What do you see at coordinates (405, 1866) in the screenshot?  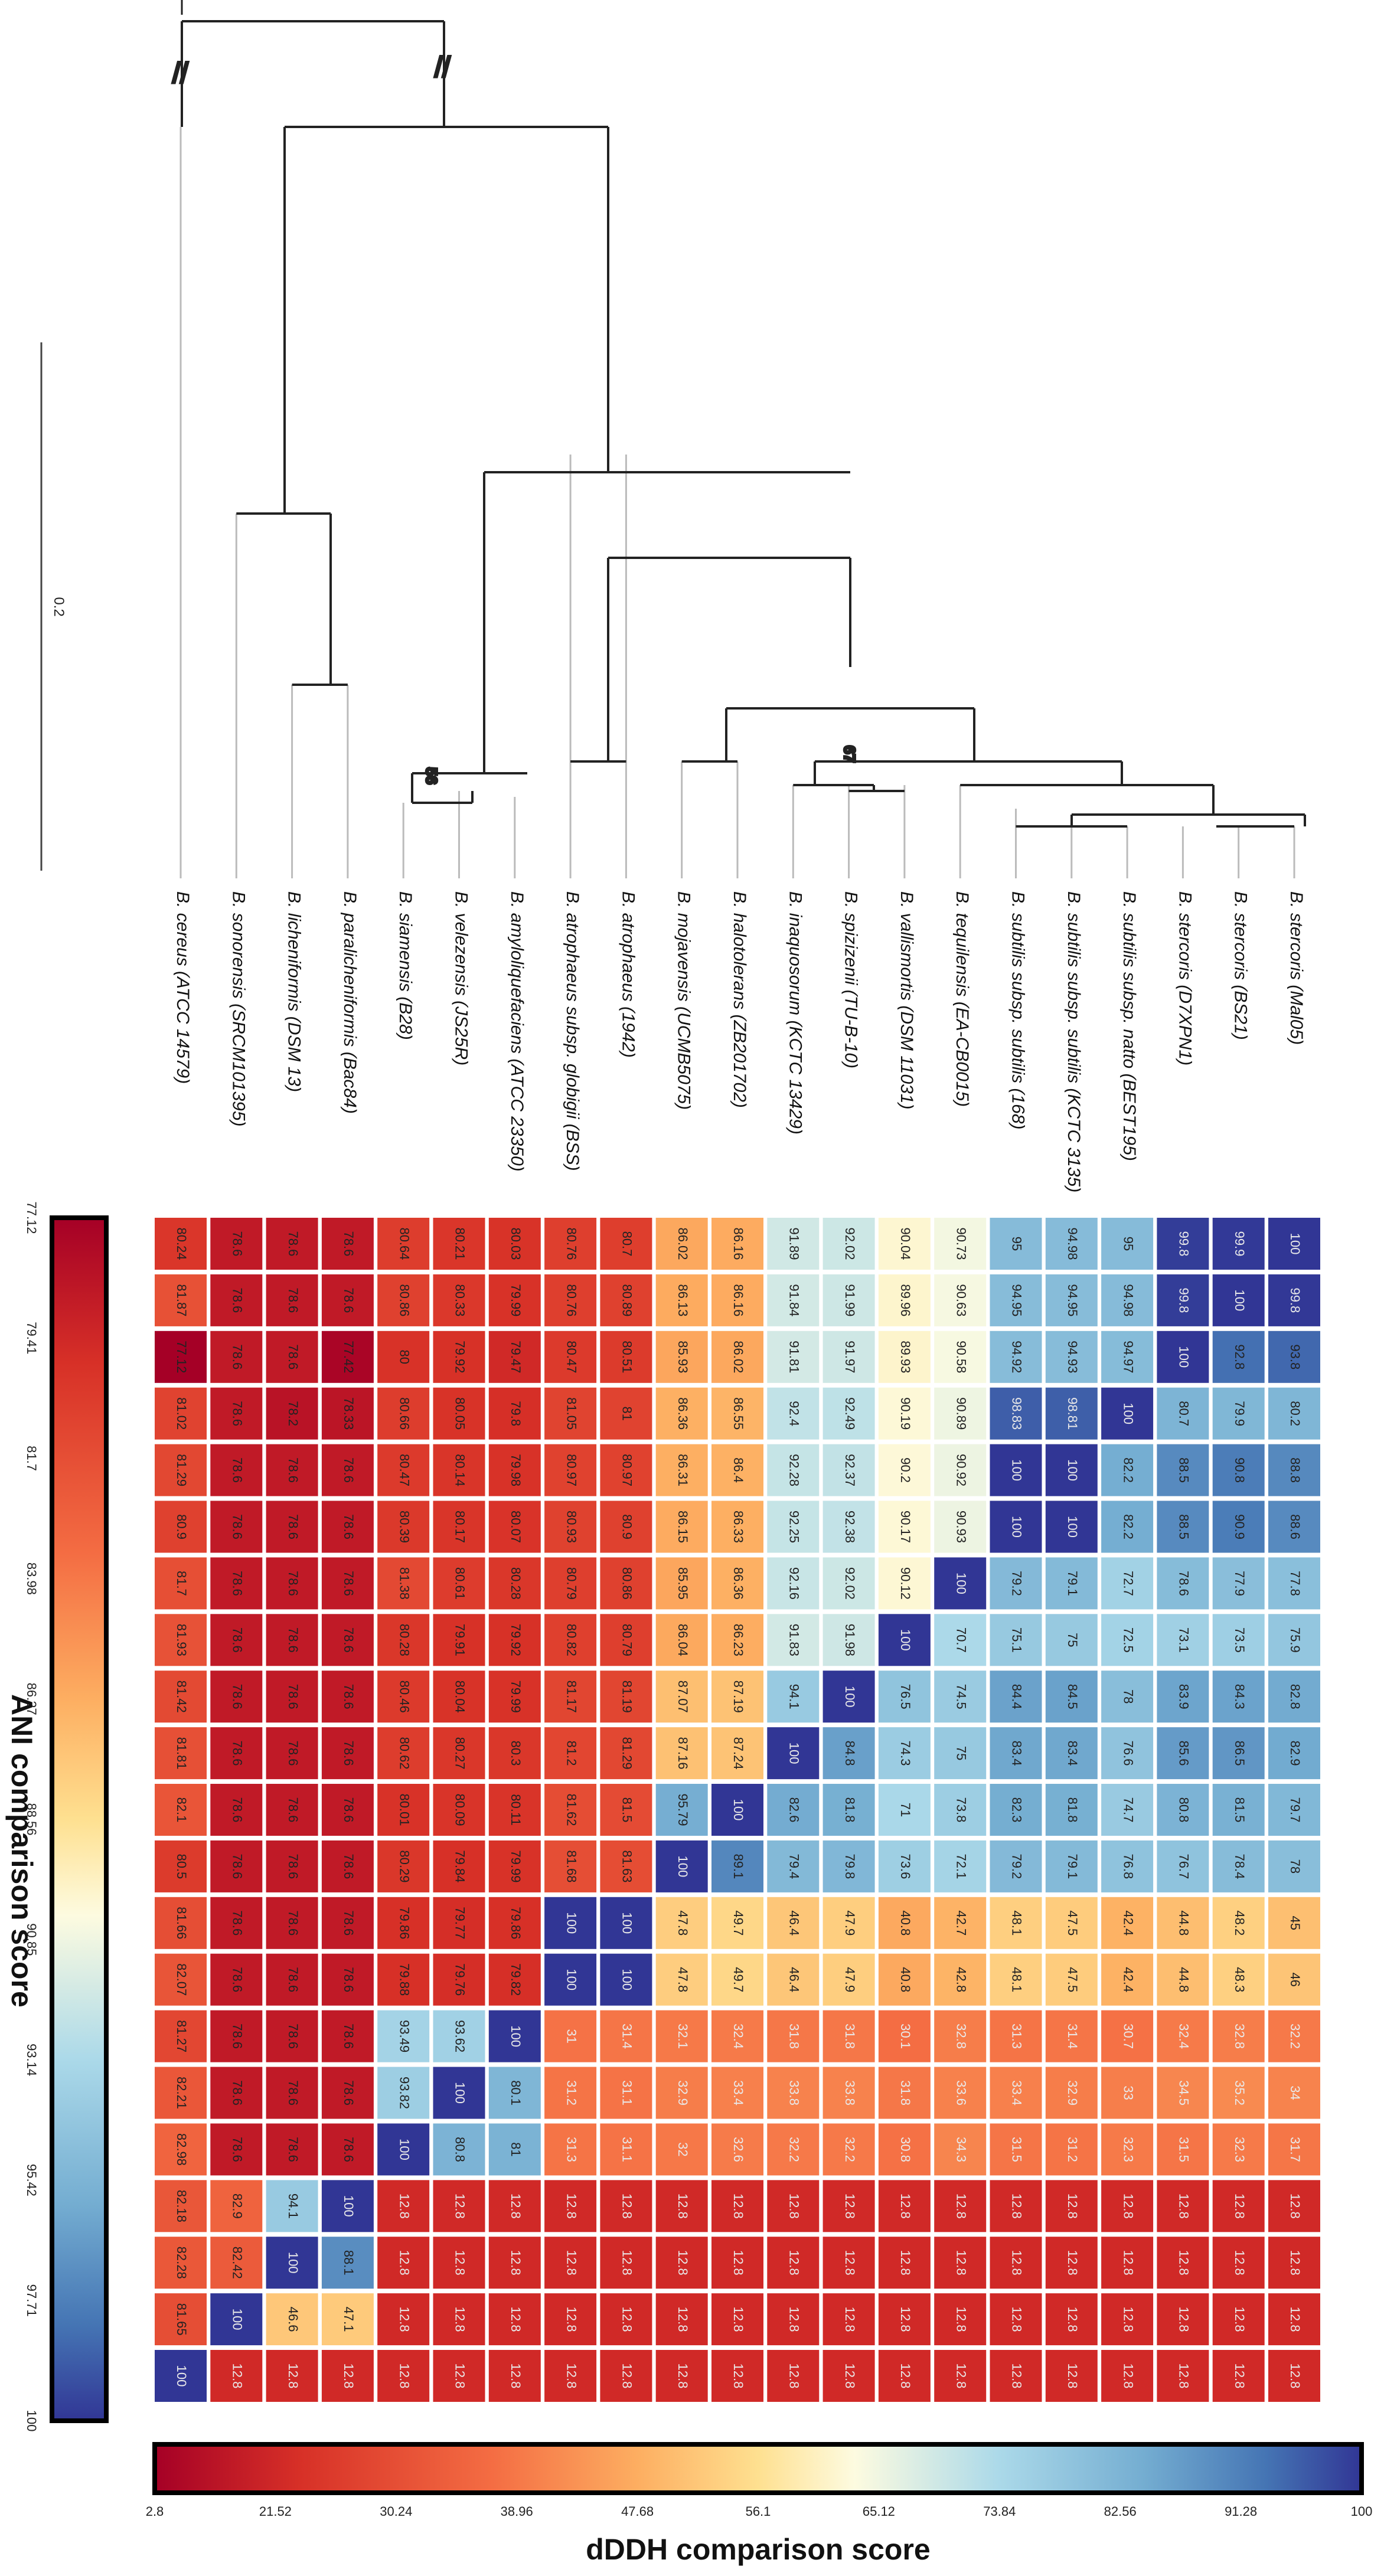 I see `heatmap-value: 80.29` at bounding box center [405, 1866].